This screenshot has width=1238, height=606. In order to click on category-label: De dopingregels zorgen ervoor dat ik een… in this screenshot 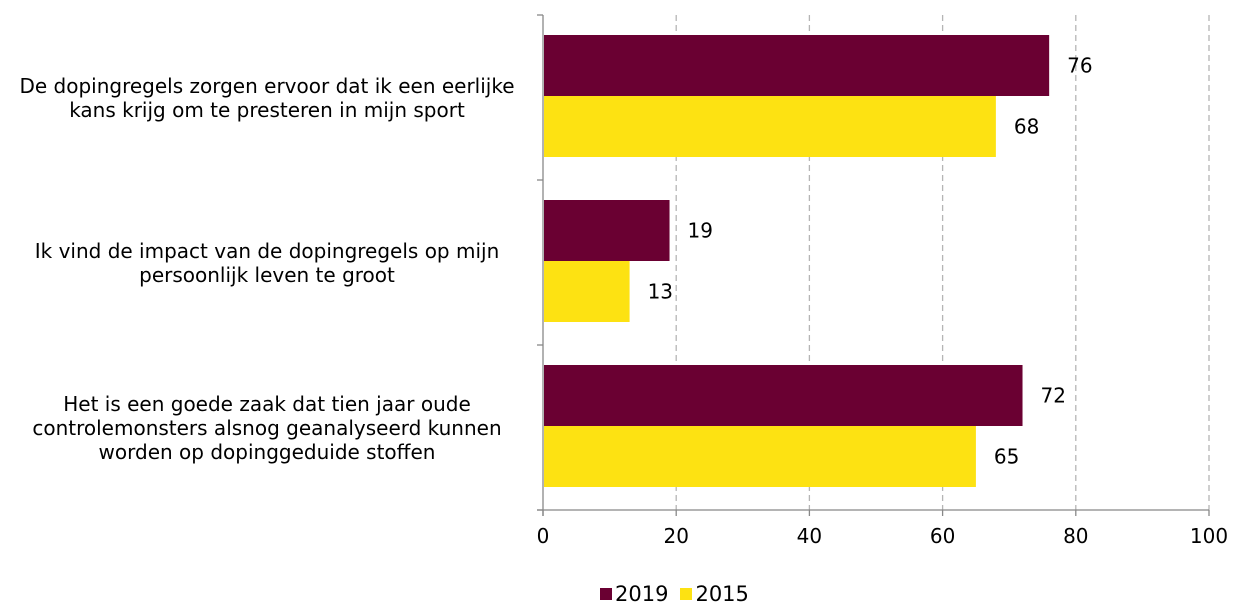, I will do `click(267, 98)`.